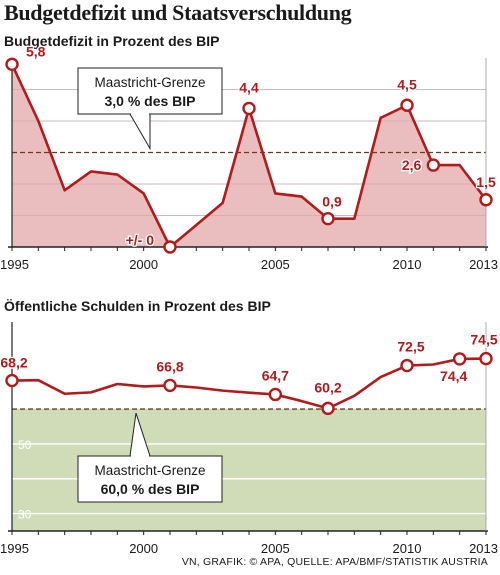 The image size is (500, 575). What do you see at coordinates (407, 264) in the screenshot?
I see `deficit-x-tick-label: 2010` at bounding box center [407, 264].